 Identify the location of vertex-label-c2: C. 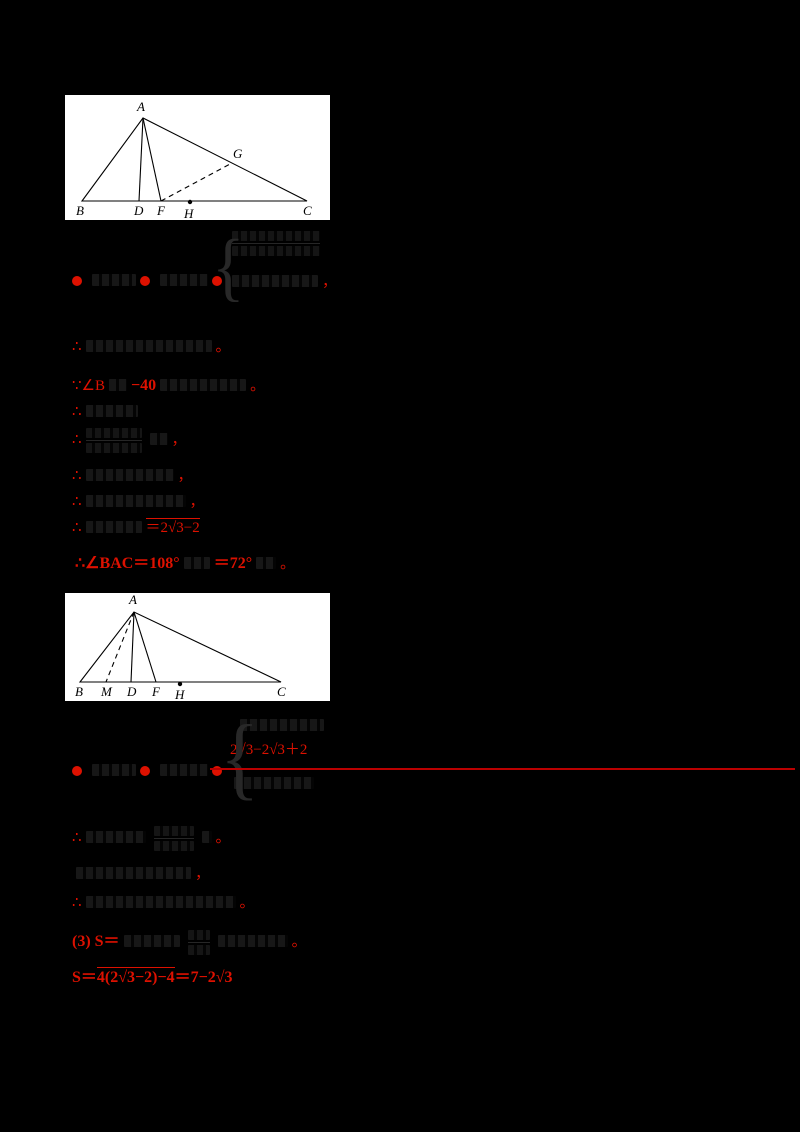
(281, 691).